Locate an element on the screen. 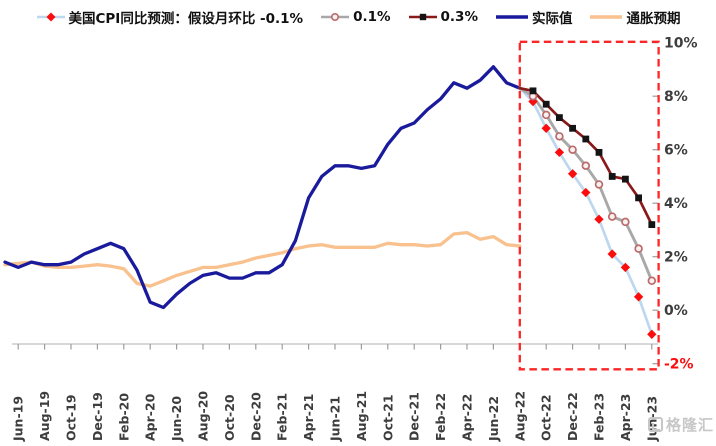  legend-swatch-p03-icon is located at coordinates (422, 17).